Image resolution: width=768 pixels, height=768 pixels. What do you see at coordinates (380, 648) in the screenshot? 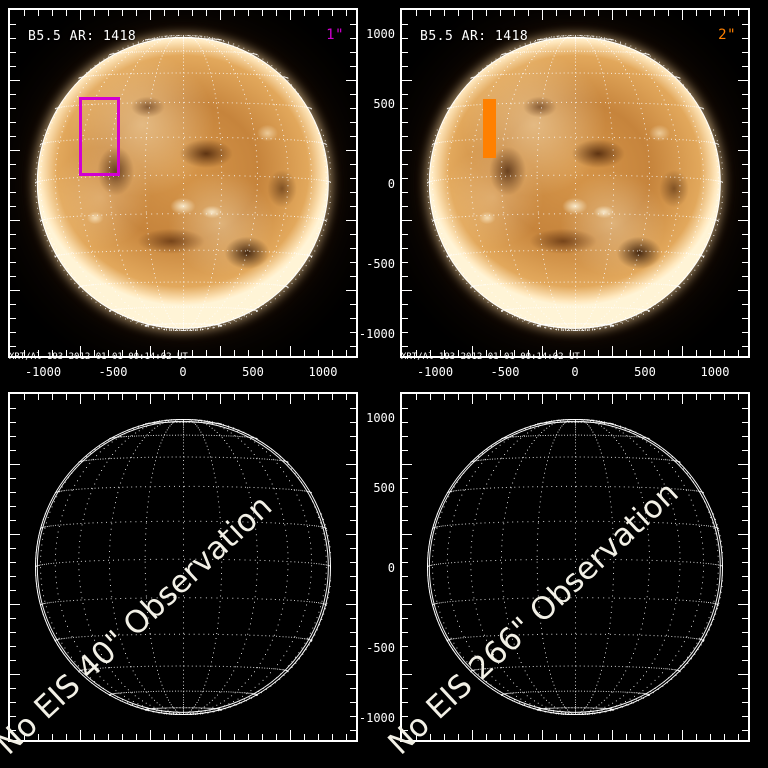
I see `ytick-label-br-3: -500` at bounding box center [380, 648].